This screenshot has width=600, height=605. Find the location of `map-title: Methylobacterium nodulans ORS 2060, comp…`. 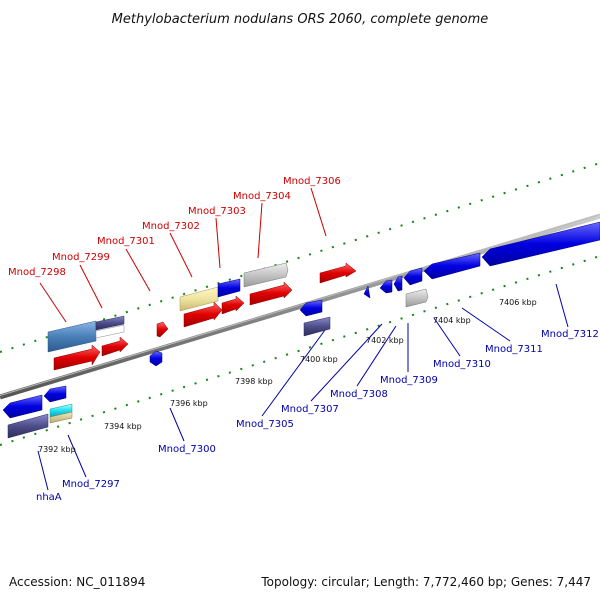

map-title: Methylobacterium nodulans ORS 2060, comp… is located at coordinates (300, 19).